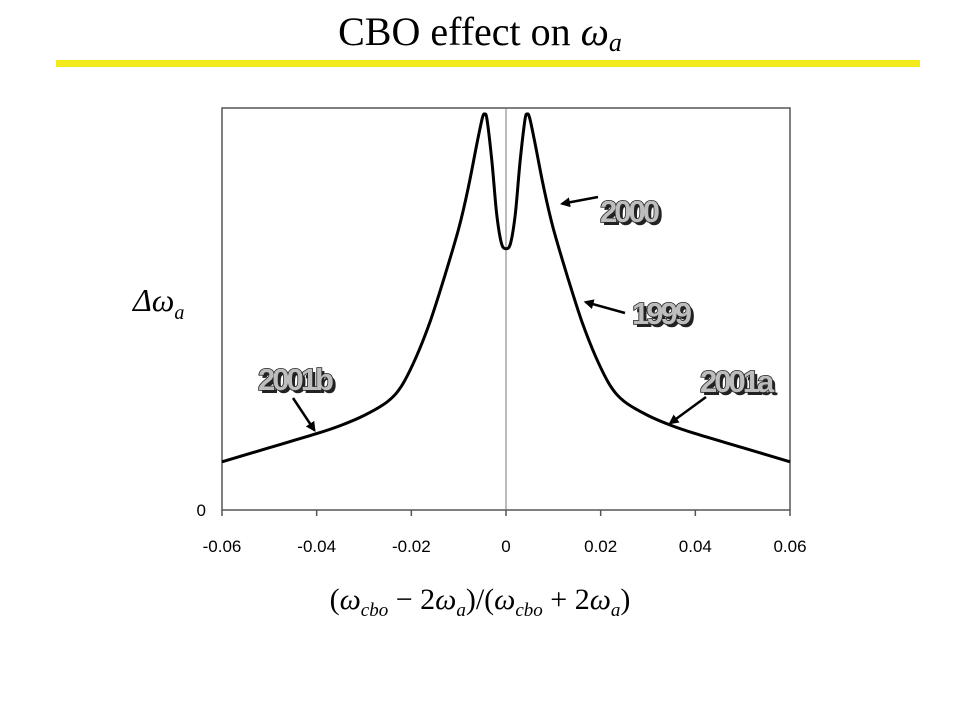 This screenshot has width=960, height=720. I want to click on title-omega: ω, so click(594, 31).